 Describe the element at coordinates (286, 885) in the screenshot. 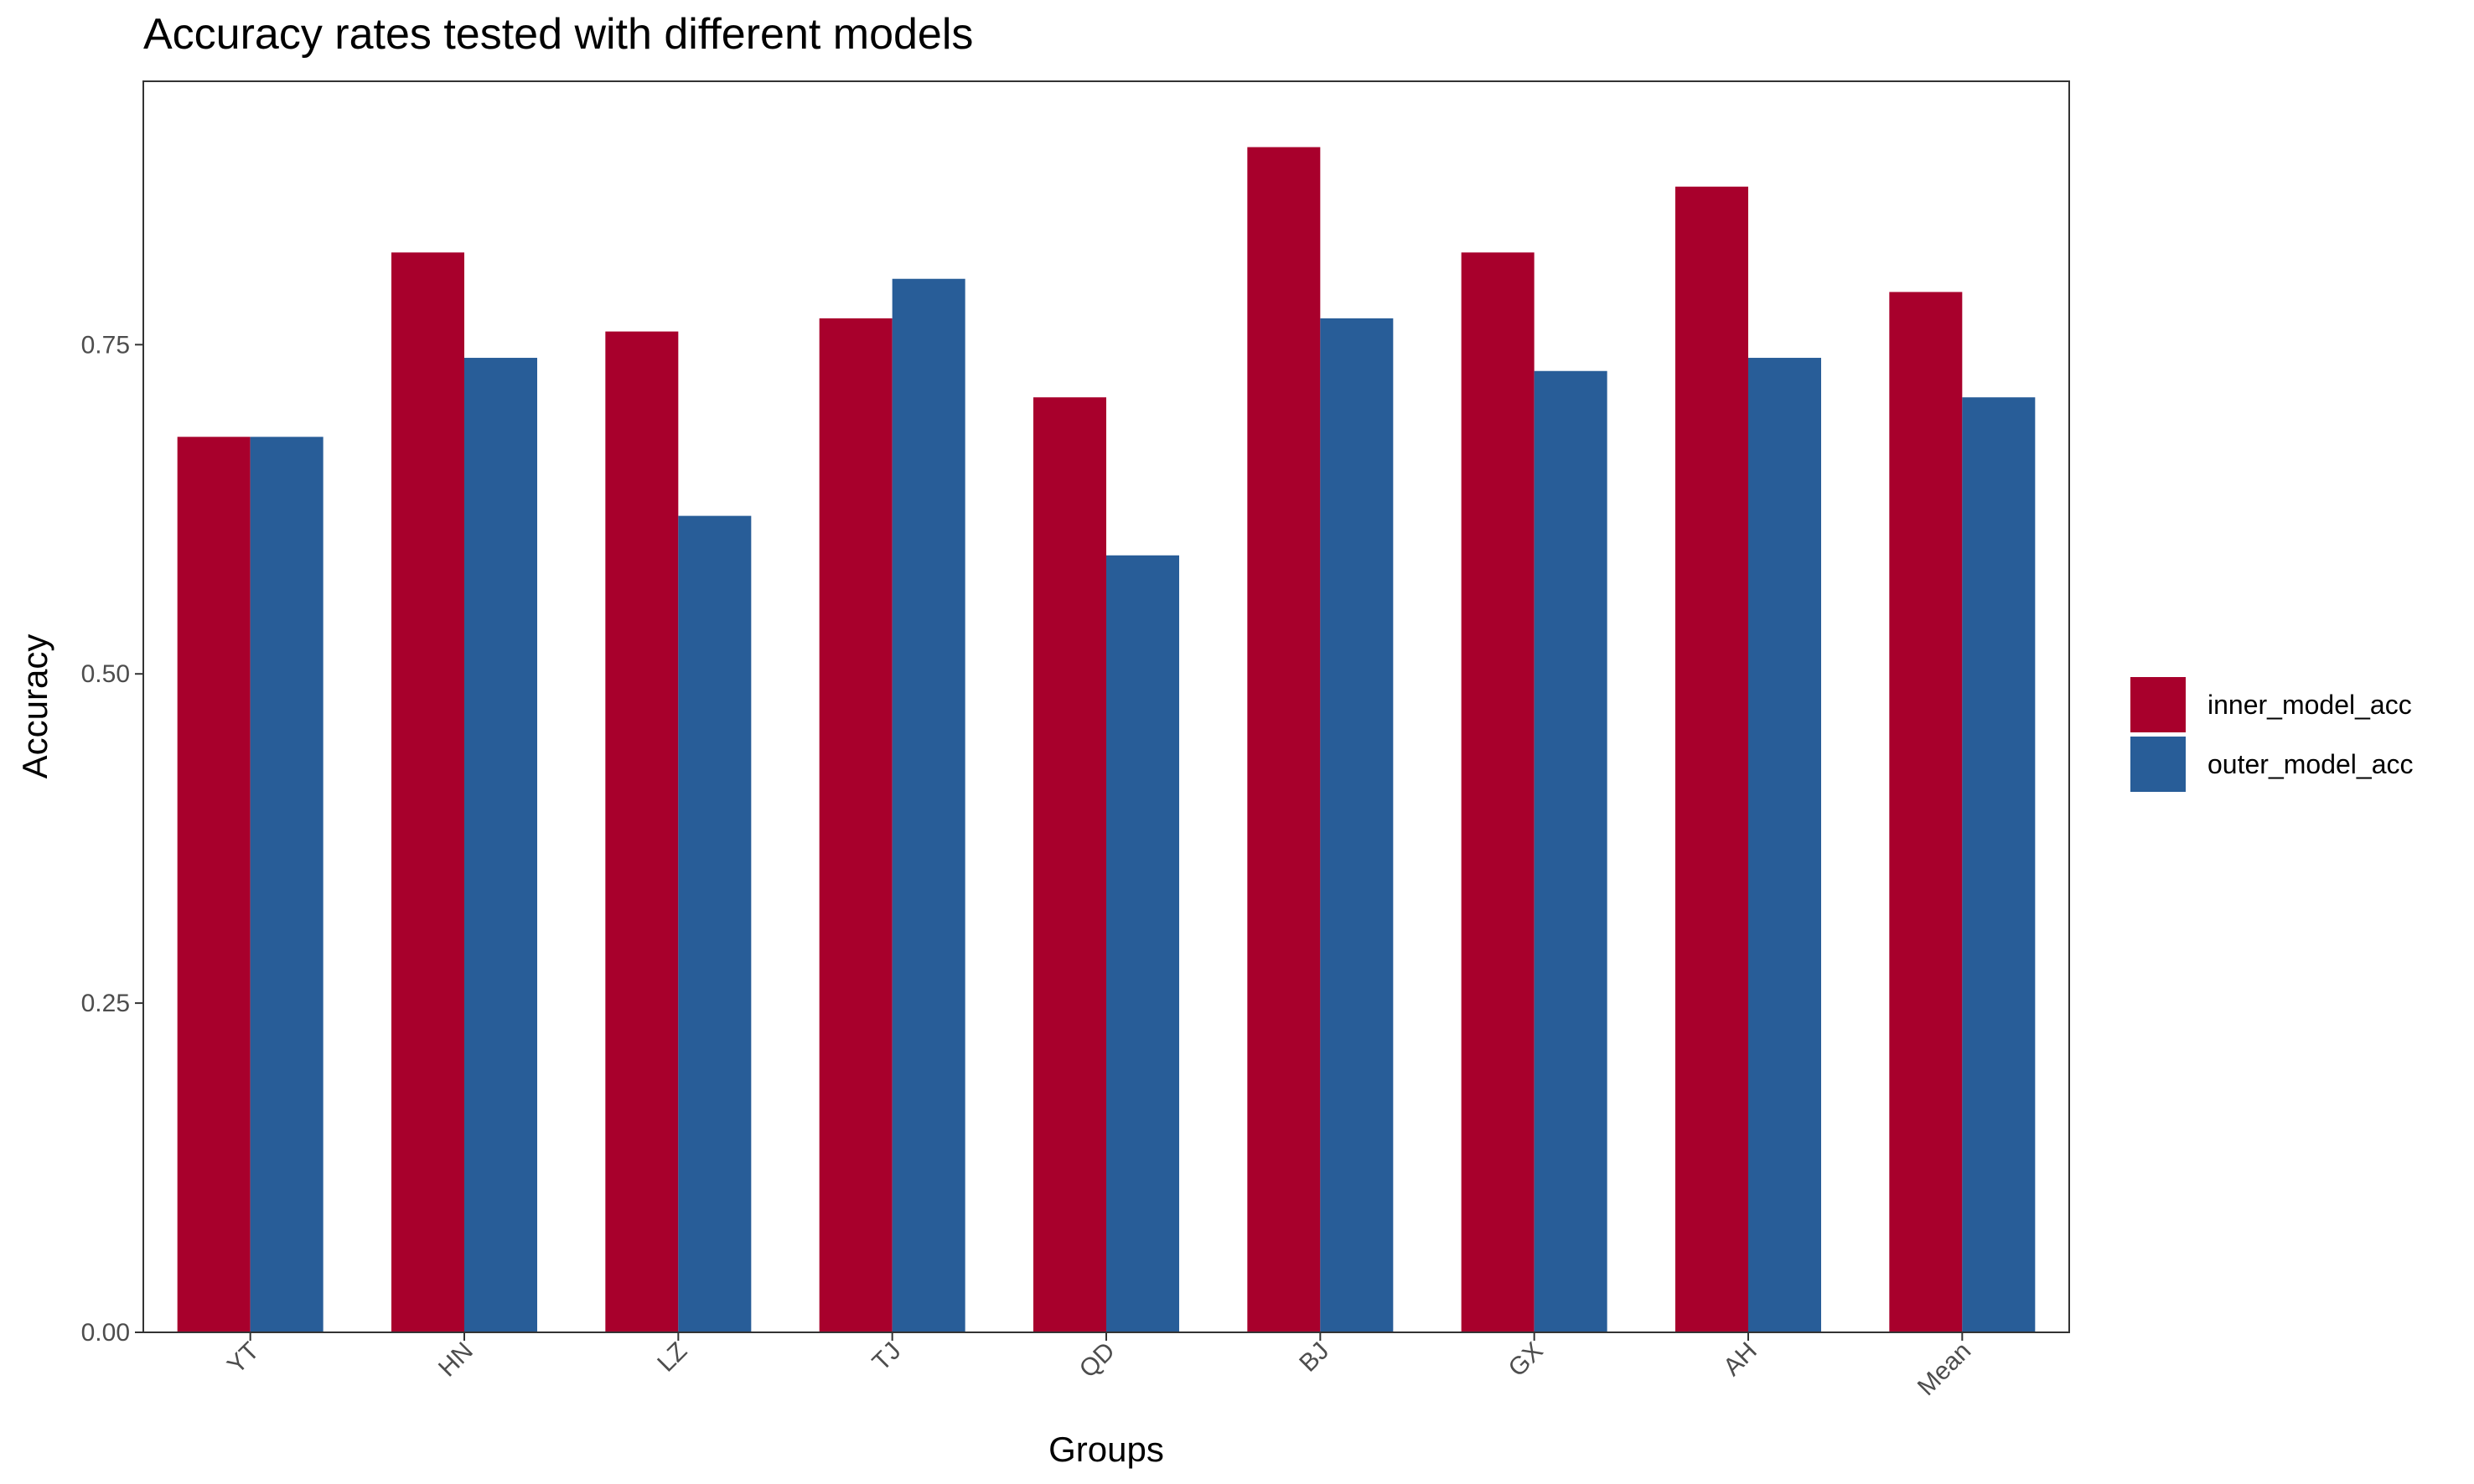

I see `bar-outer_model_acc-YT` at that location.